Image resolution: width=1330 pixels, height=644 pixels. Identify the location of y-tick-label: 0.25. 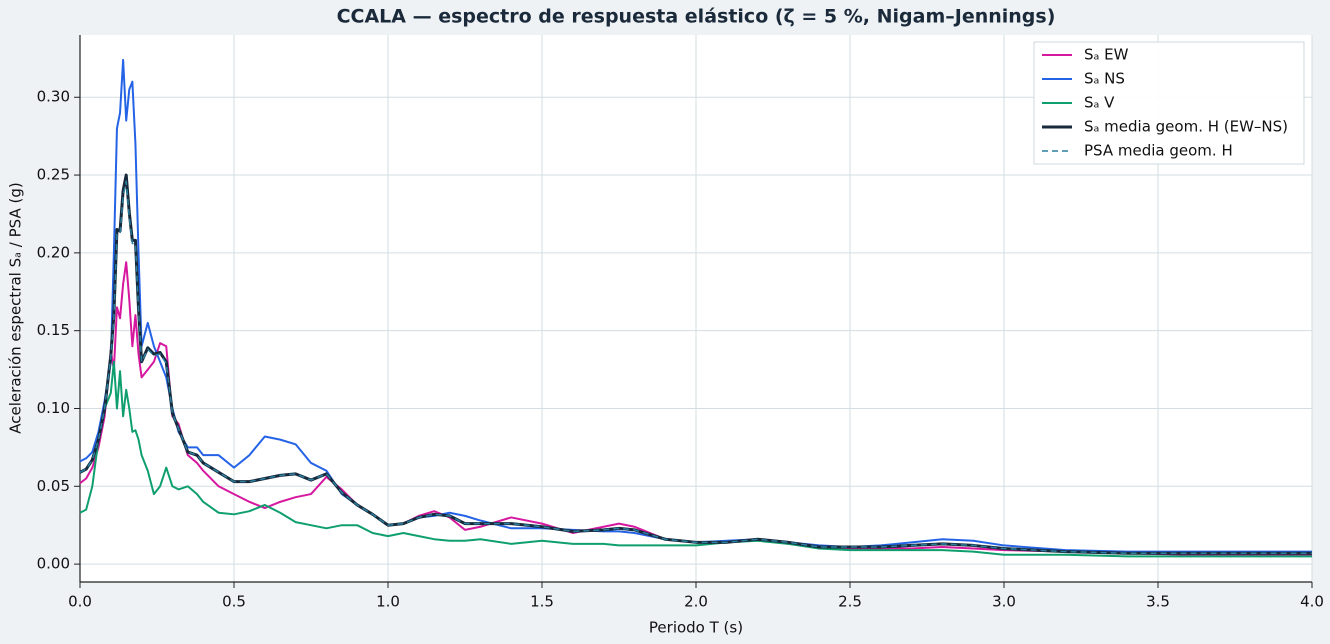
(53, 175).